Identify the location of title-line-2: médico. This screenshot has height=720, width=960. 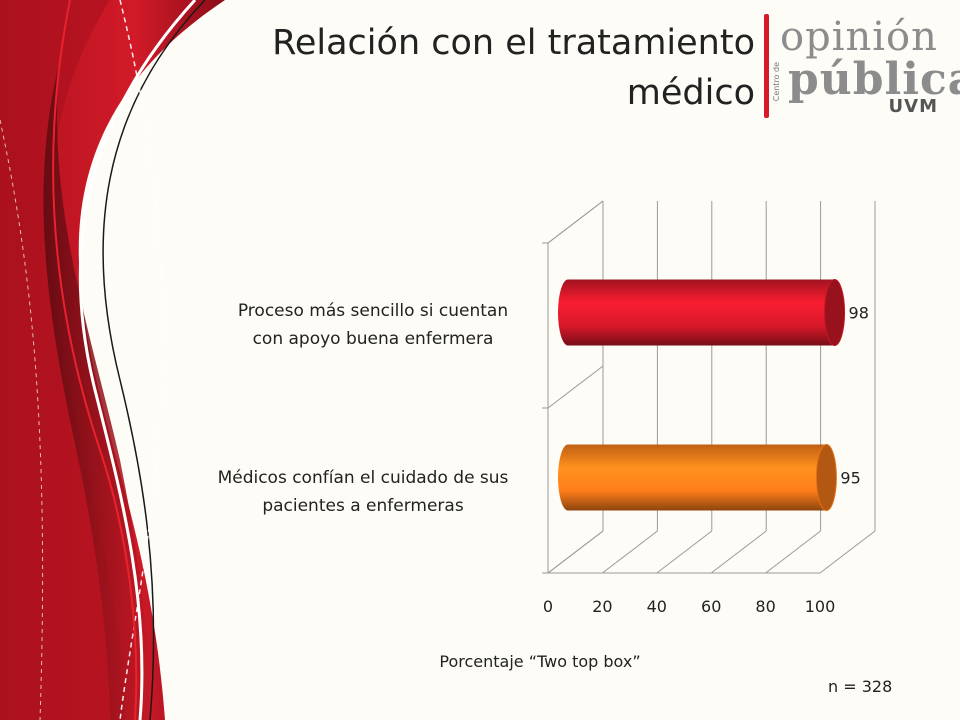
(690, 93).